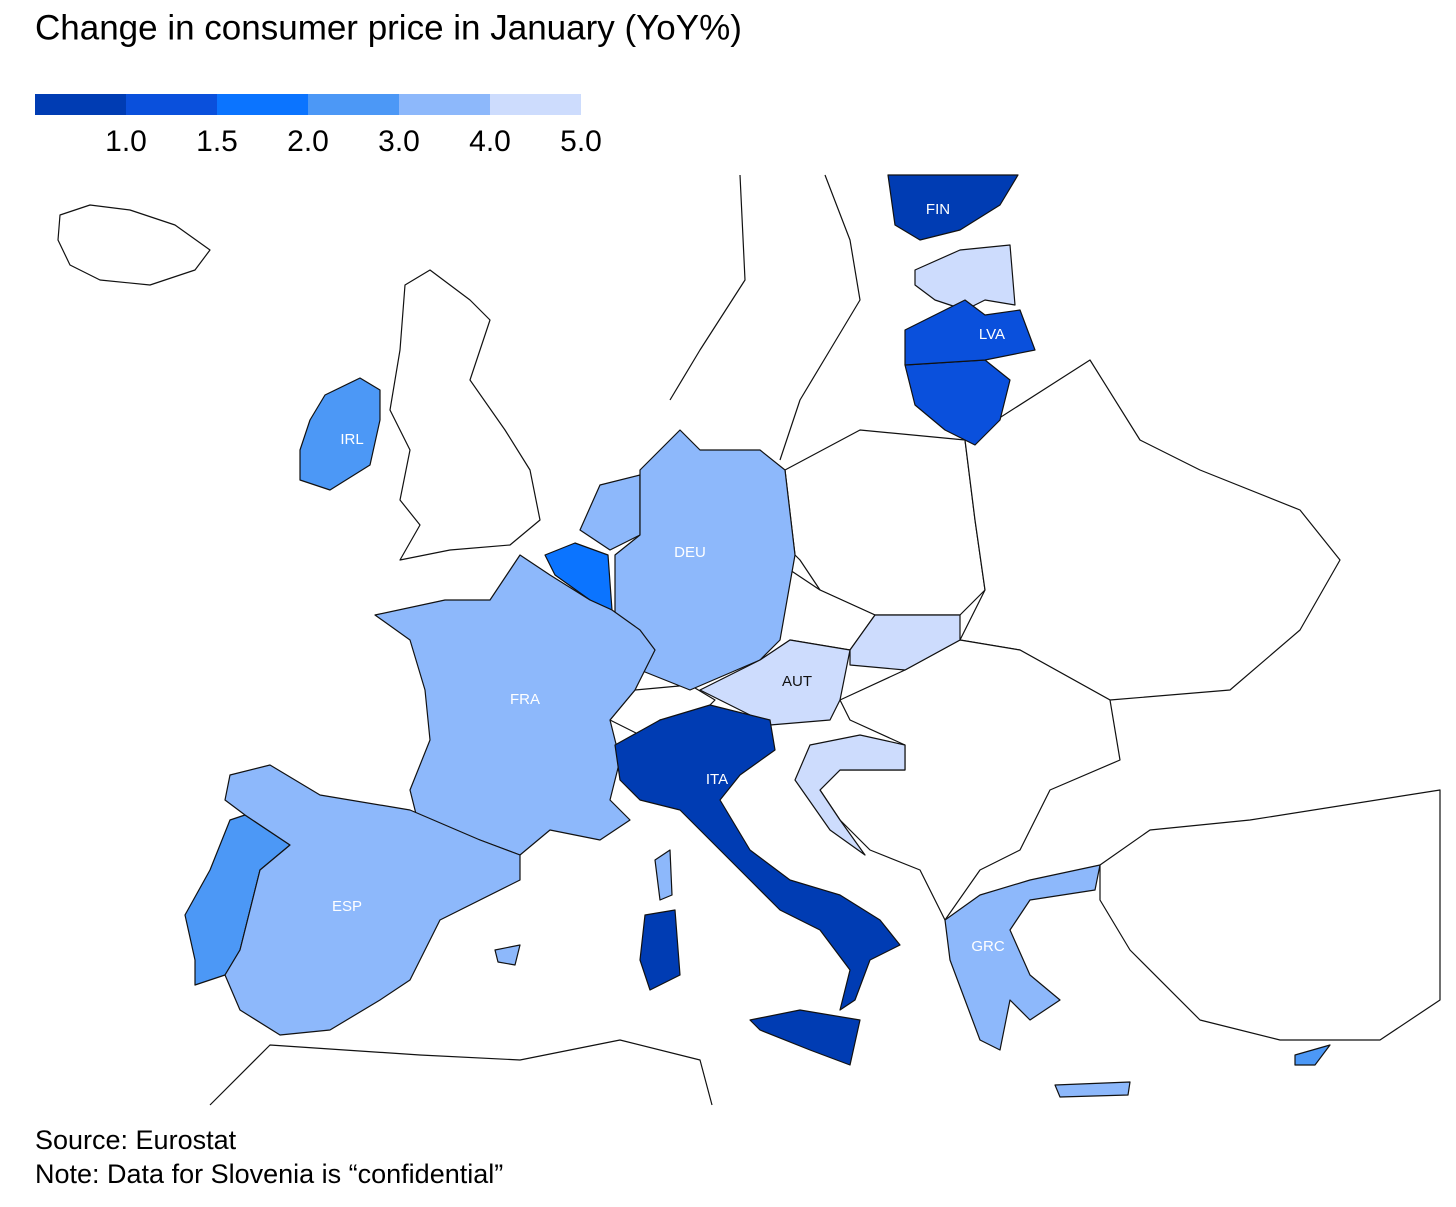  I want to click on balearics, so click(507, 955).